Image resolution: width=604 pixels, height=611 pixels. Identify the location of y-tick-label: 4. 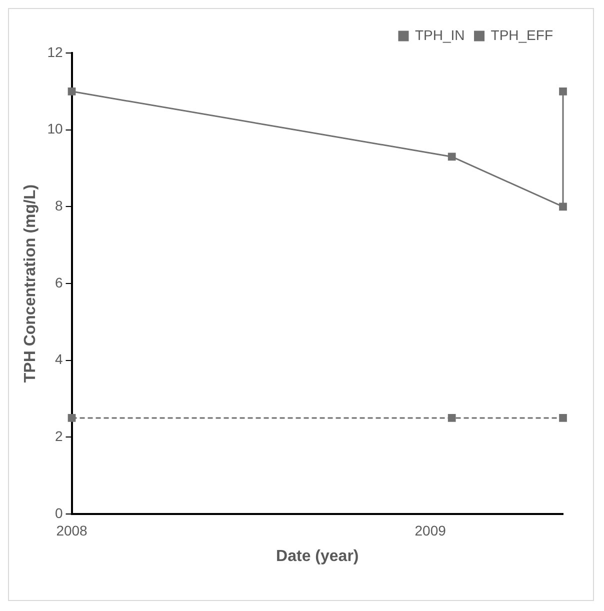
(58, 359).